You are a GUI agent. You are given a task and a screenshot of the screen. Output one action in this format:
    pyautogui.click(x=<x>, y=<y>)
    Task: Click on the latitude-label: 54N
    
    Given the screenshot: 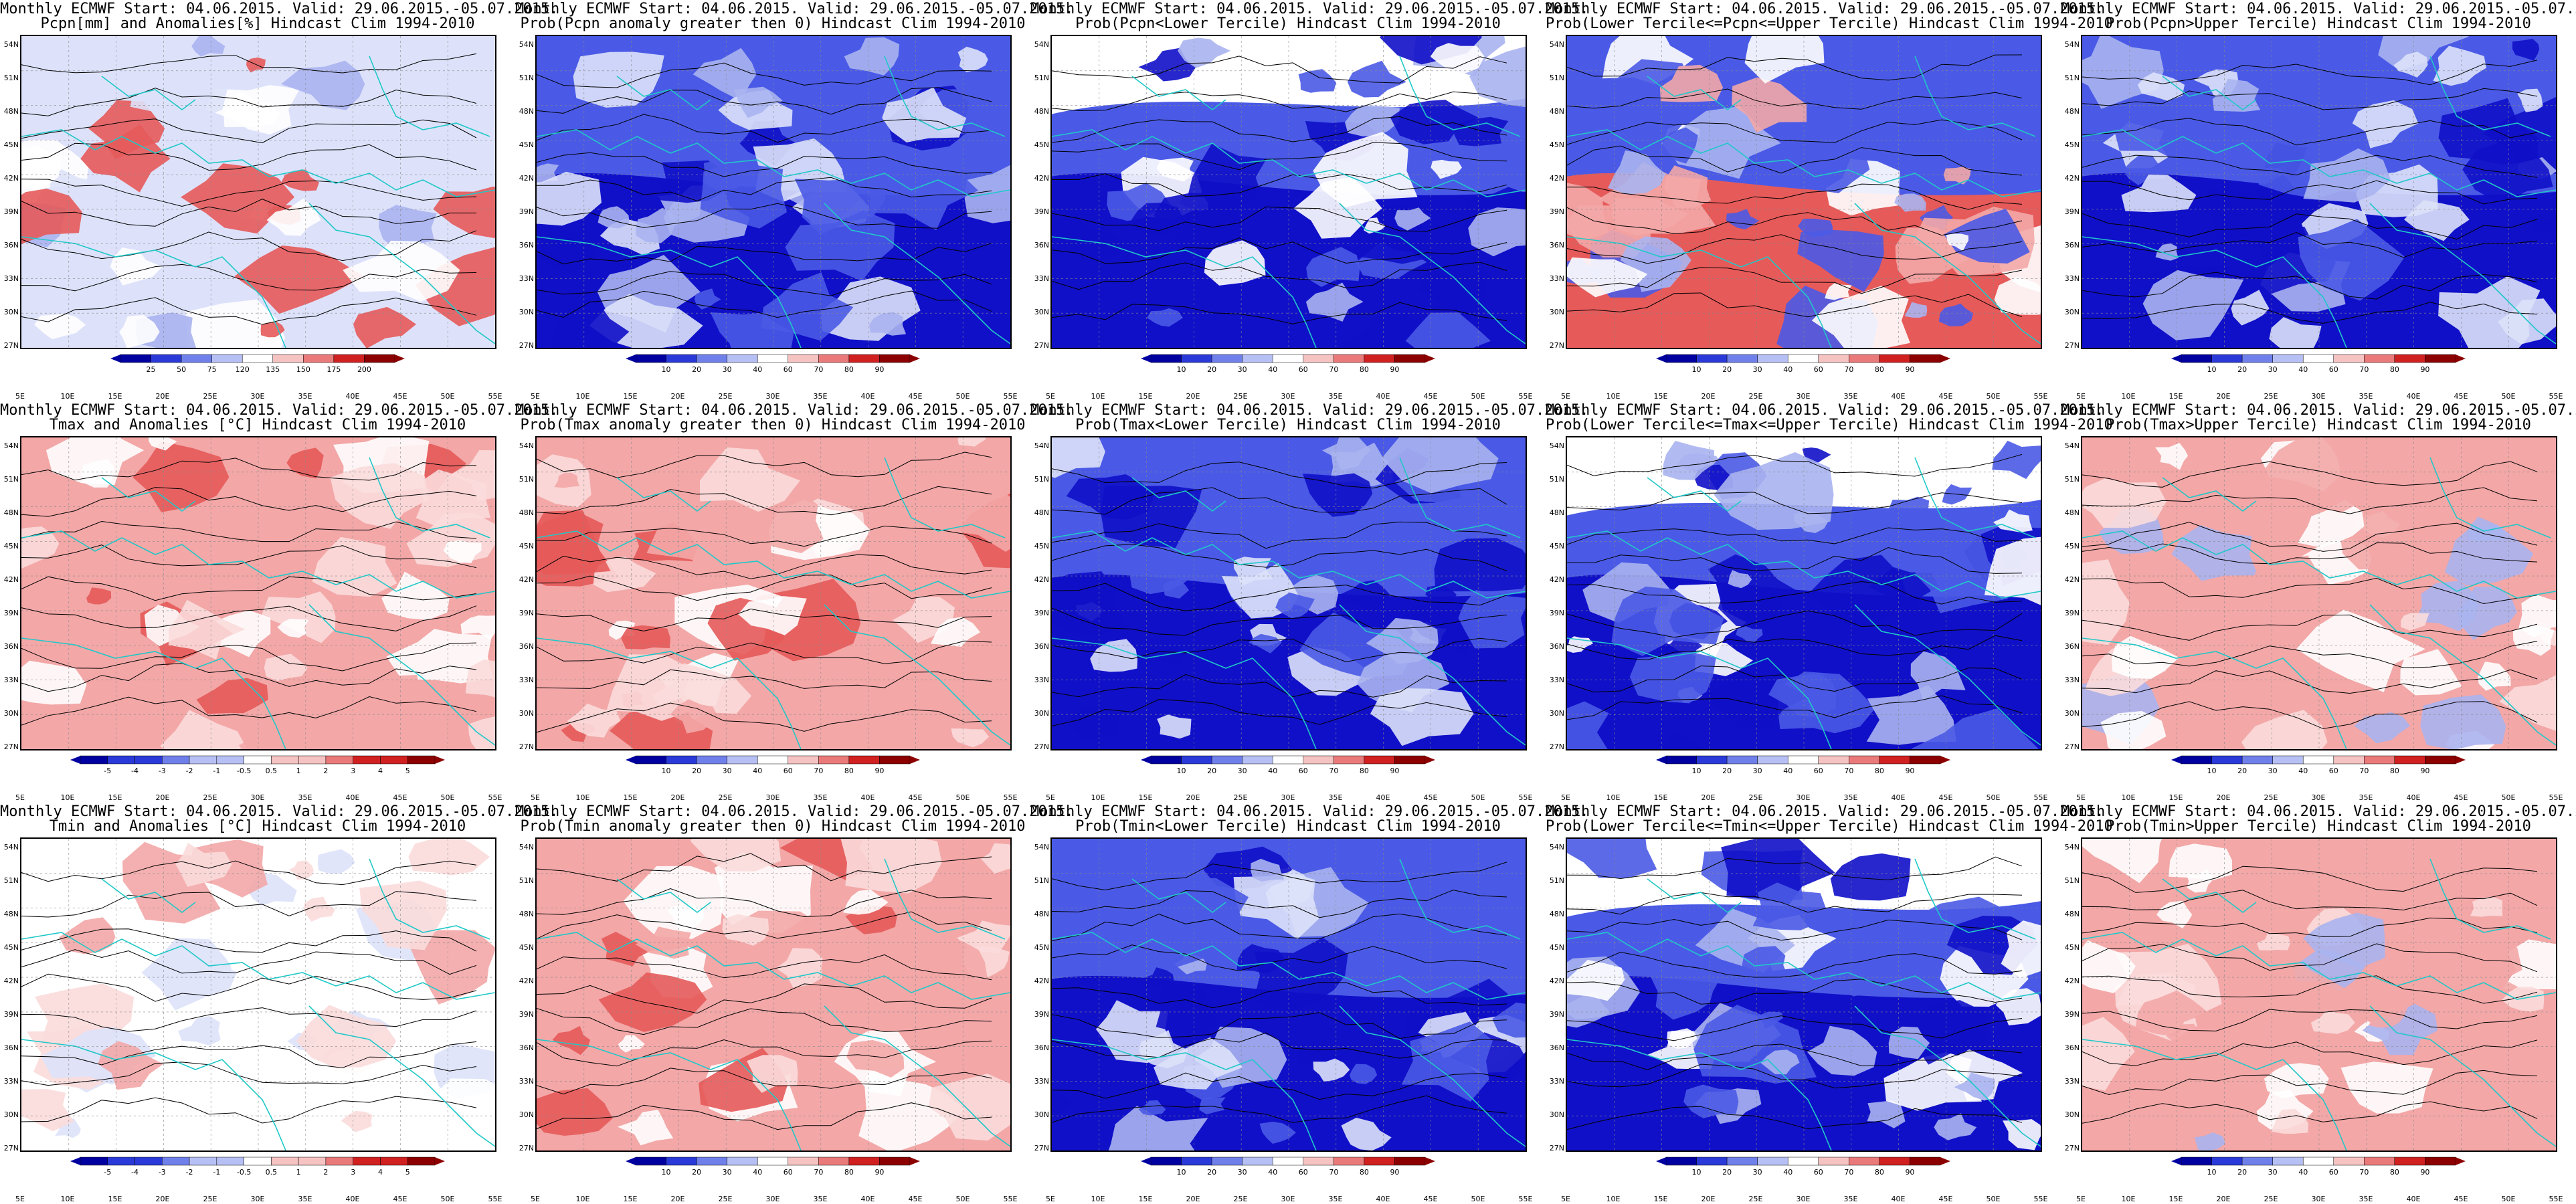 What is the action you would take?
    pyautogui.click(x=11, y=445)
    